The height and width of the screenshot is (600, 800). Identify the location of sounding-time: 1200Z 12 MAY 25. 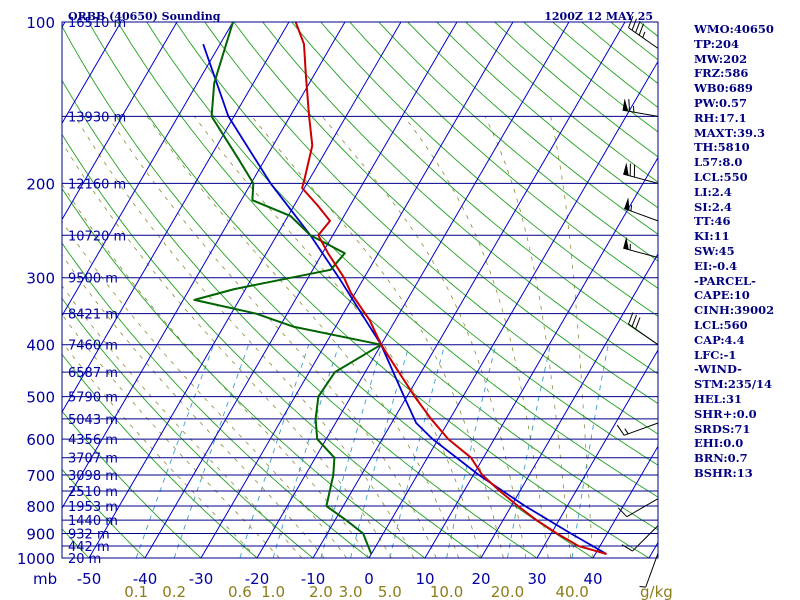
(598, 16).